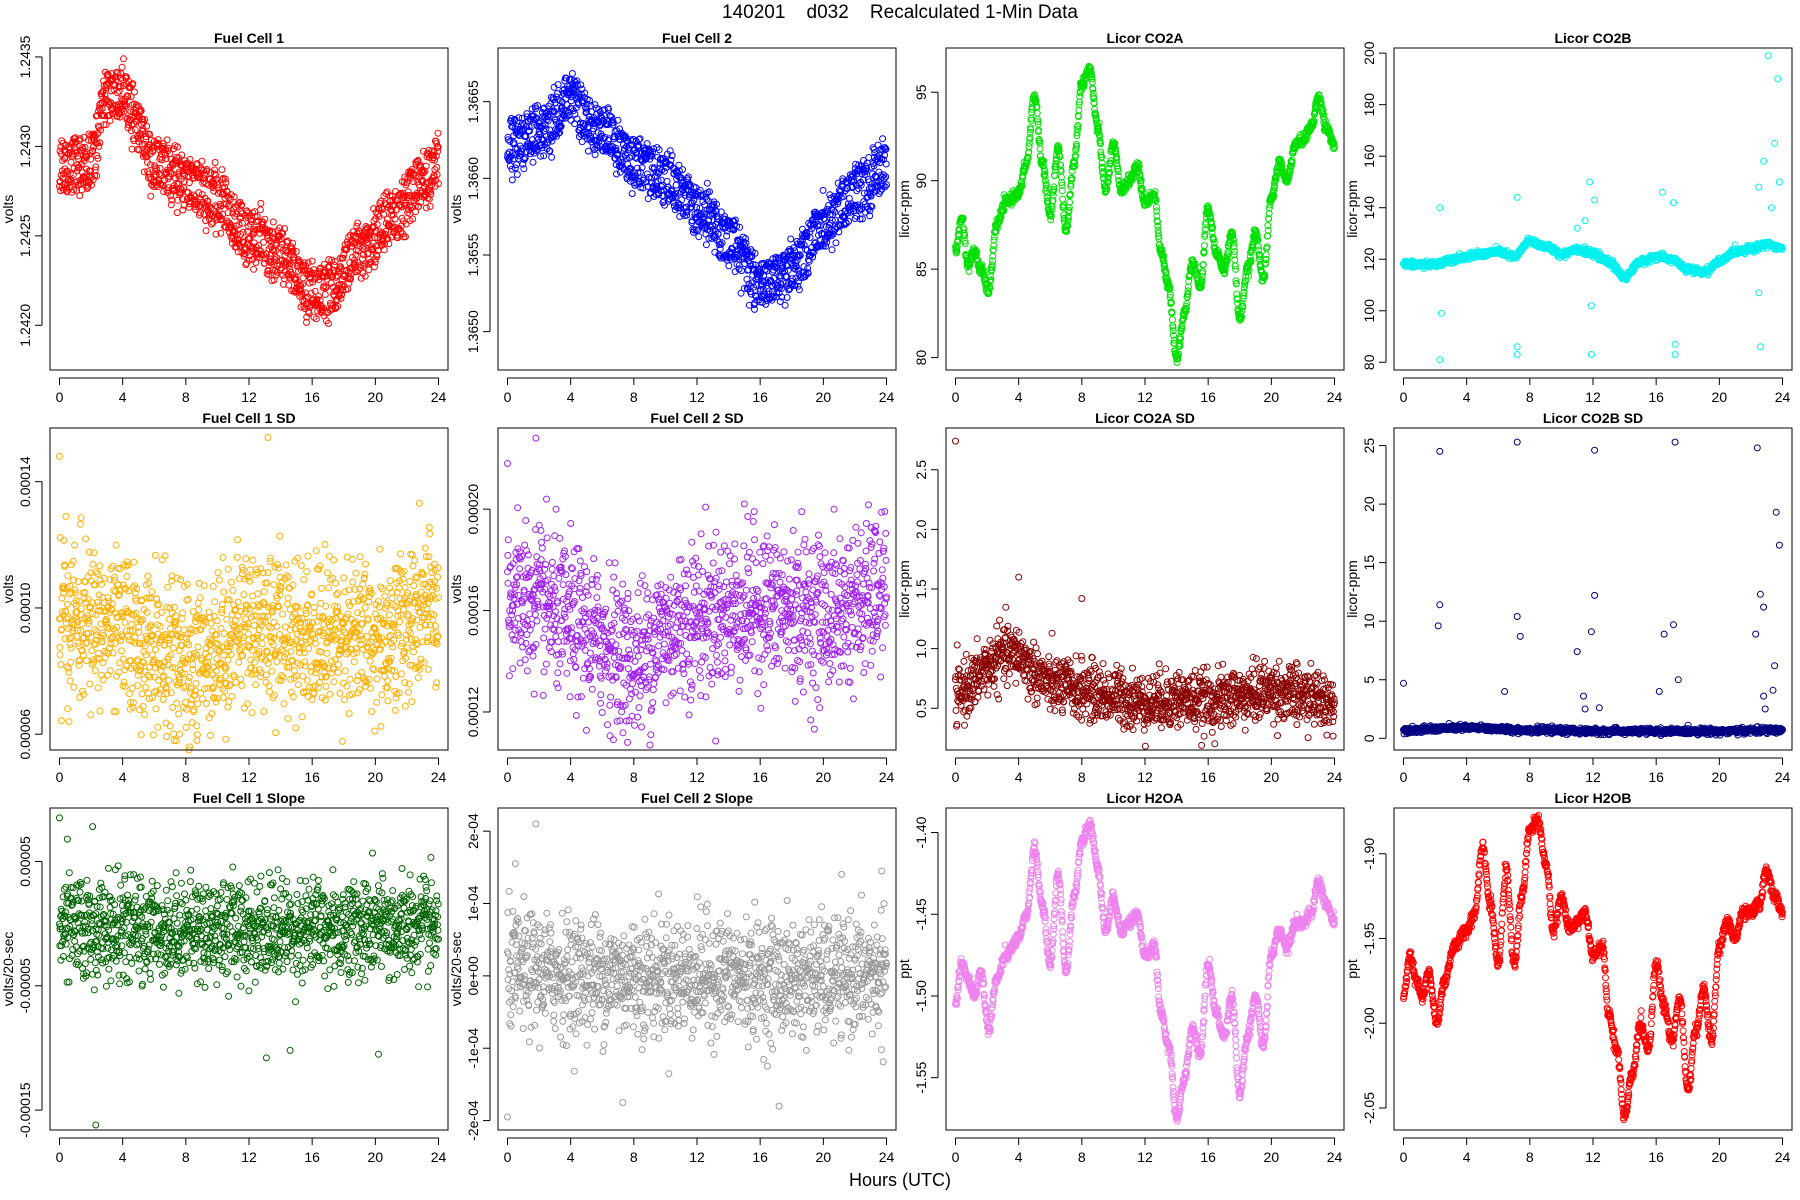 The width and height of the screenshot is (1800, 1200). Describe the element at coordinates (25, 146) in the screenshot. I see `y-tick-label: 1.2430` at that location.